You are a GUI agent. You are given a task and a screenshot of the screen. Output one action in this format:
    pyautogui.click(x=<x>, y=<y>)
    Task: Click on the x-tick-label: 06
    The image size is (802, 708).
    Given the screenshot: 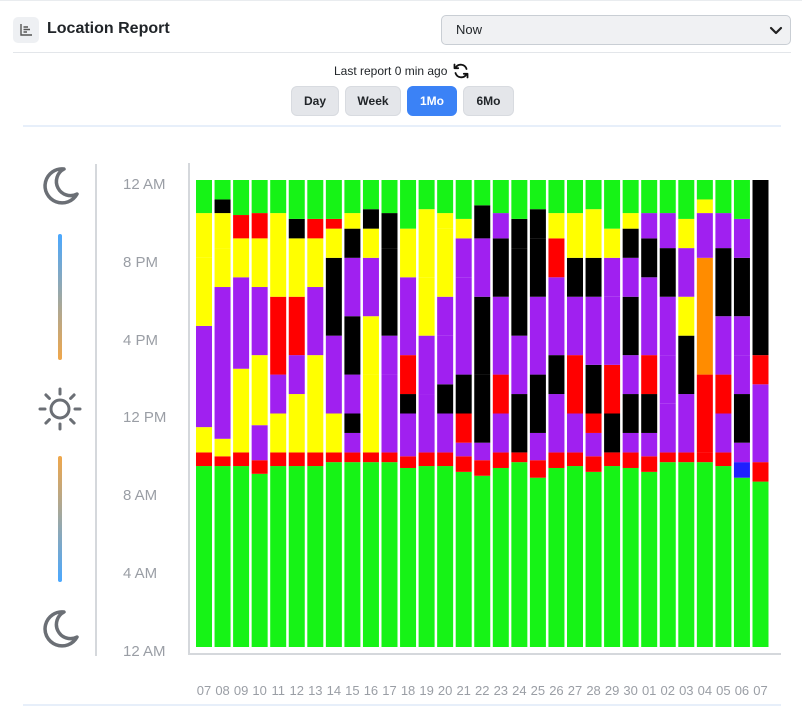 What is the action you would take?
    pyautogui.click(x=742, y=690)
    